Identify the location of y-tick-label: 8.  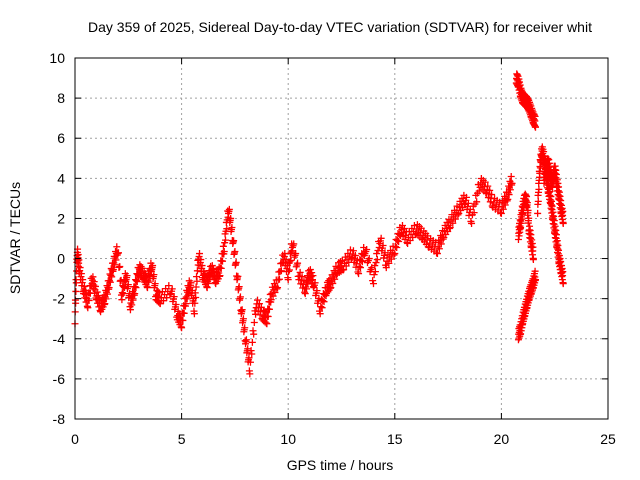
(61, 98).